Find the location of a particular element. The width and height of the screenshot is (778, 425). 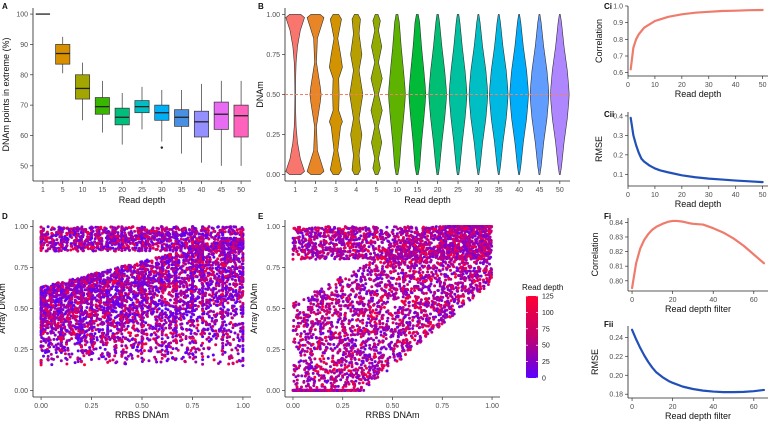

y-axis-label: RMSE is located at coordinates (599, 149).